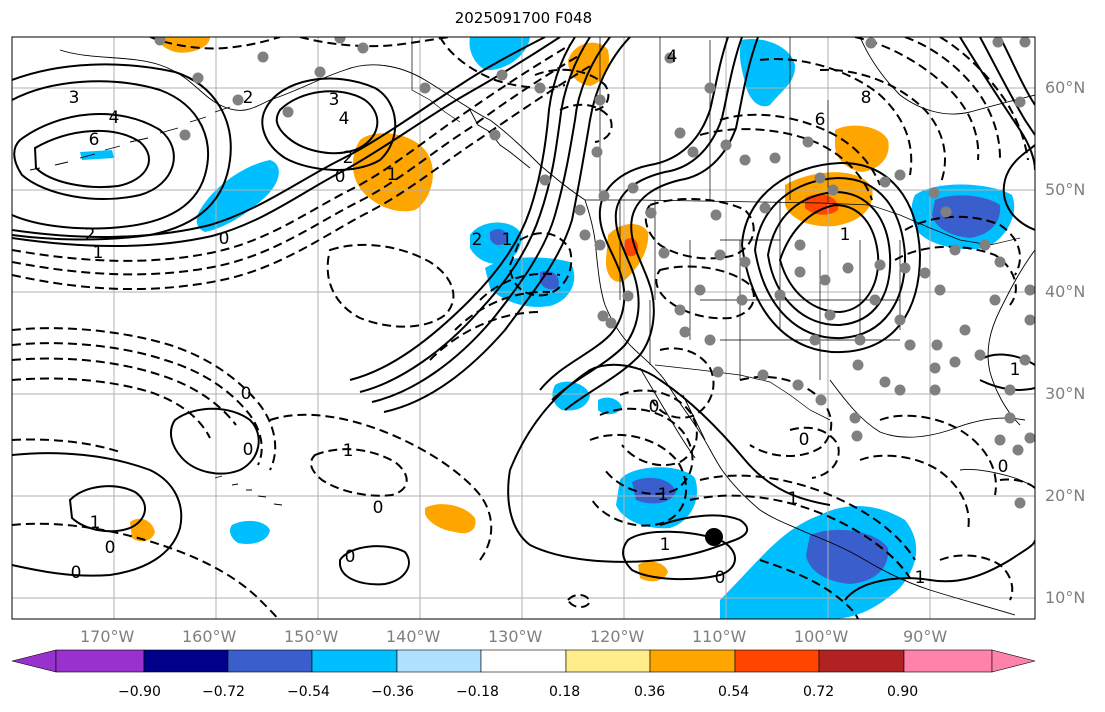 The image size is (1105, 712). Describe the element at coordinates (822, 204) in the screenshot. I see `shade-red-plains` at that location.